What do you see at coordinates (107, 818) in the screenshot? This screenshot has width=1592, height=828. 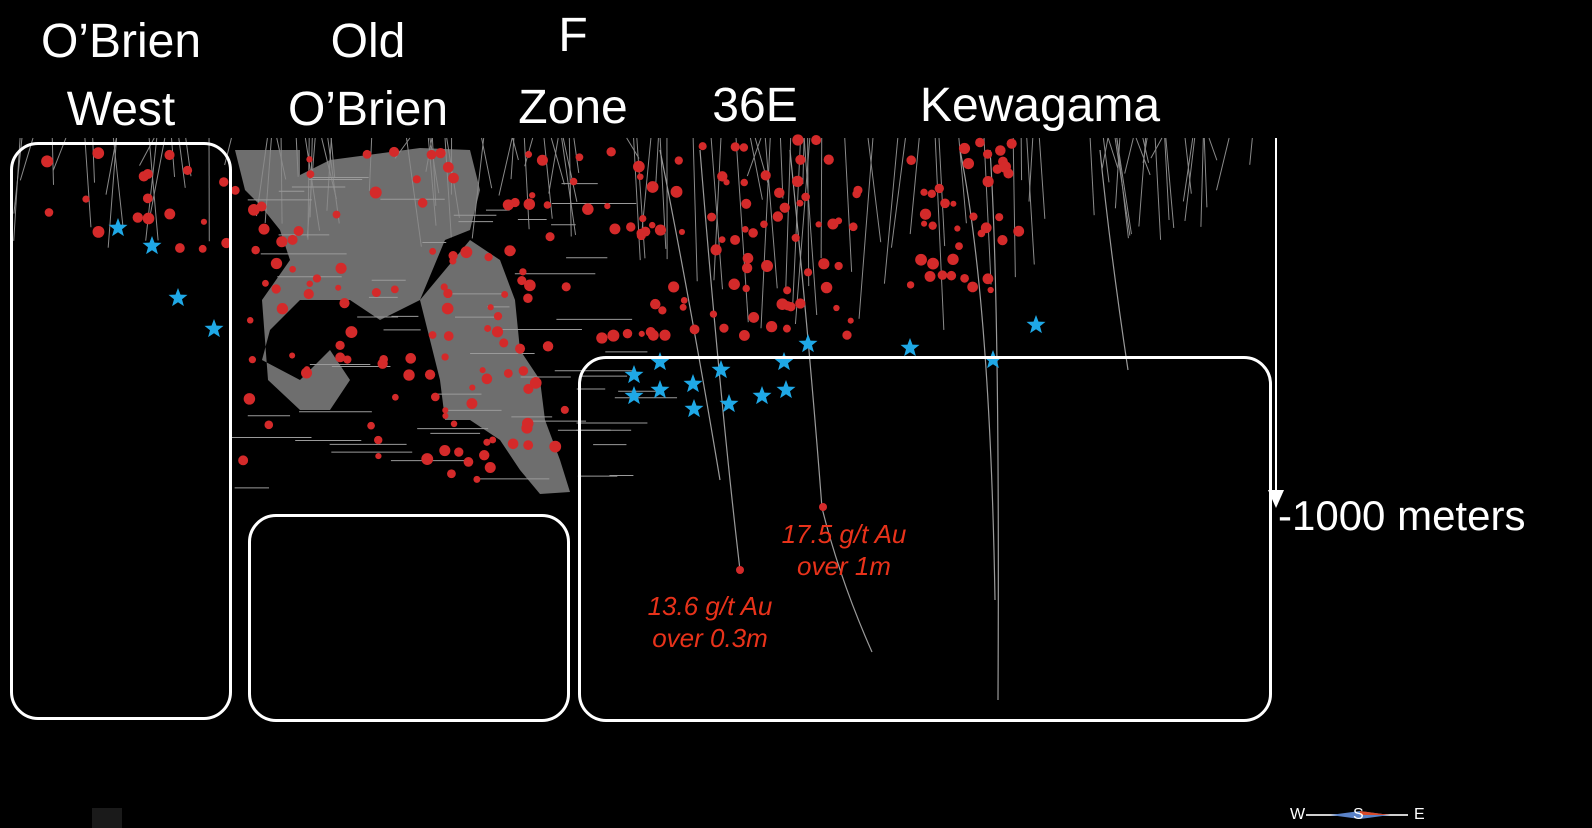 I see `corner-square` at bounding box center [107, 818].